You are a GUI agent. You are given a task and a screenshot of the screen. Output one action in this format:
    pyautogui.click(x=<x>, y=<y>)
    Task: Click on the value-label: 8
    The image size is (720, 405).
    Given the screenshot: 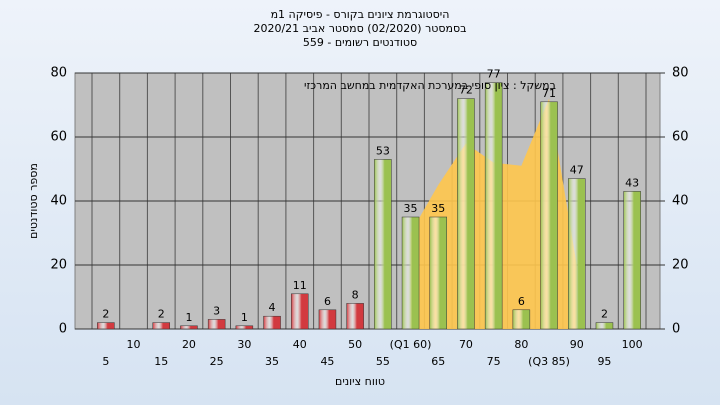 What is the action you would take?
    pyautogui.click(x=355, y=294)
    